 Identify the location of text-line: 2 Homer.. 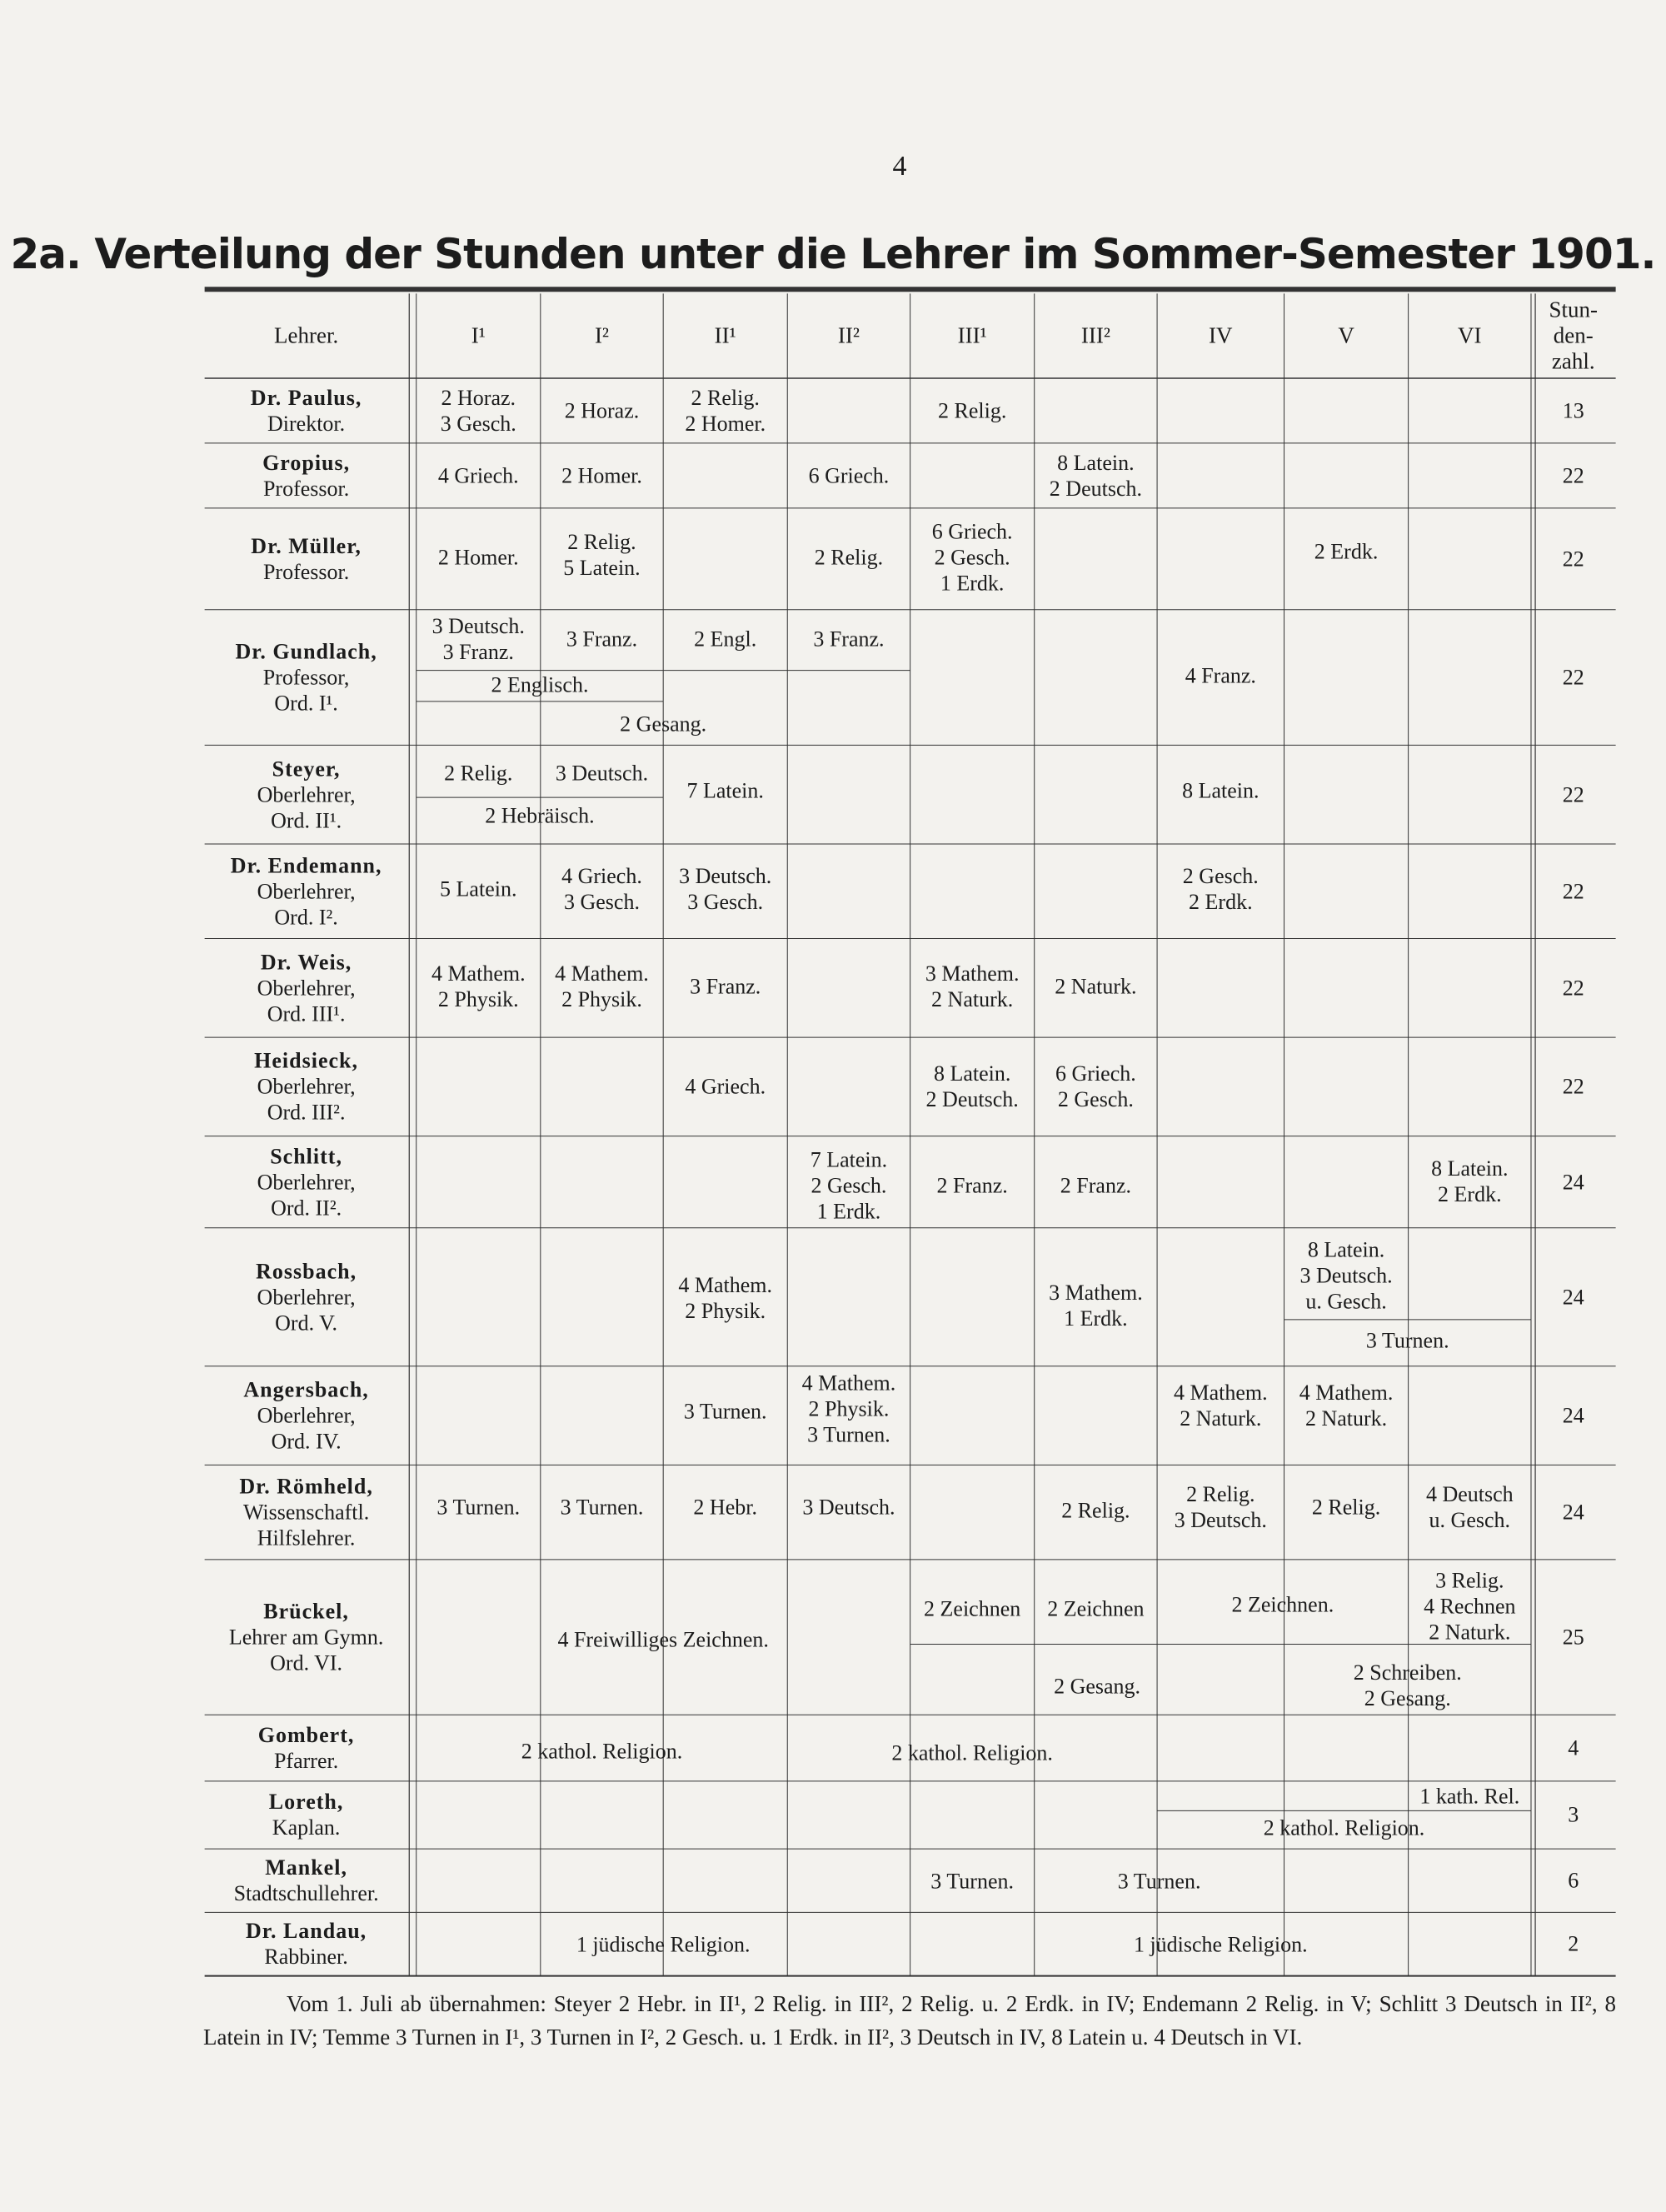
(601, 475).